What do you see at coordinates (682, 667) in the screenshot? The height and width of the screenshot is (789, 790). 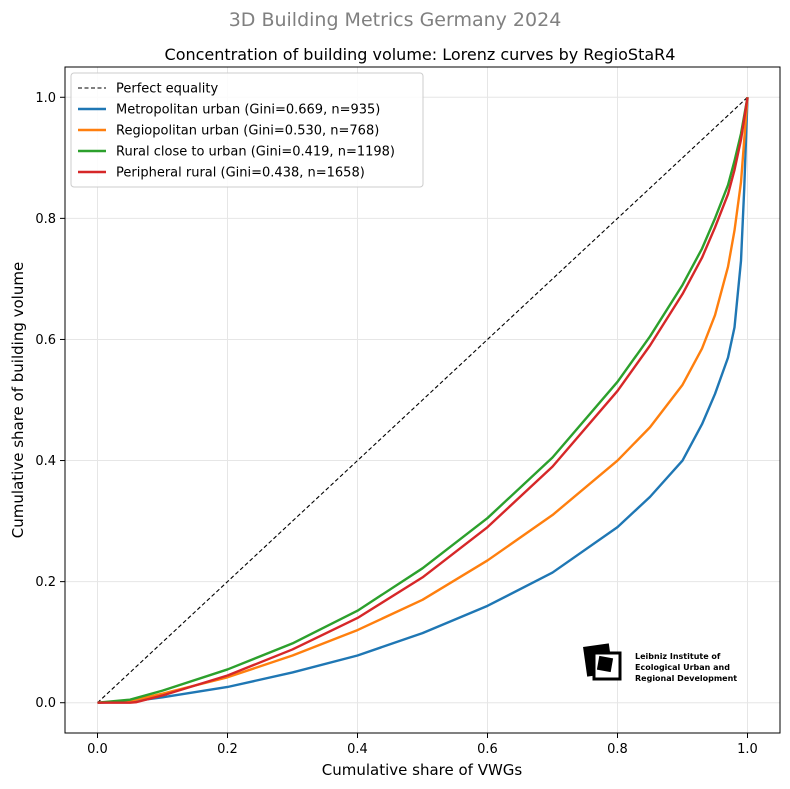 I see `logo-text-line2: Ecological Urban and` at bounding box center [682, 667].